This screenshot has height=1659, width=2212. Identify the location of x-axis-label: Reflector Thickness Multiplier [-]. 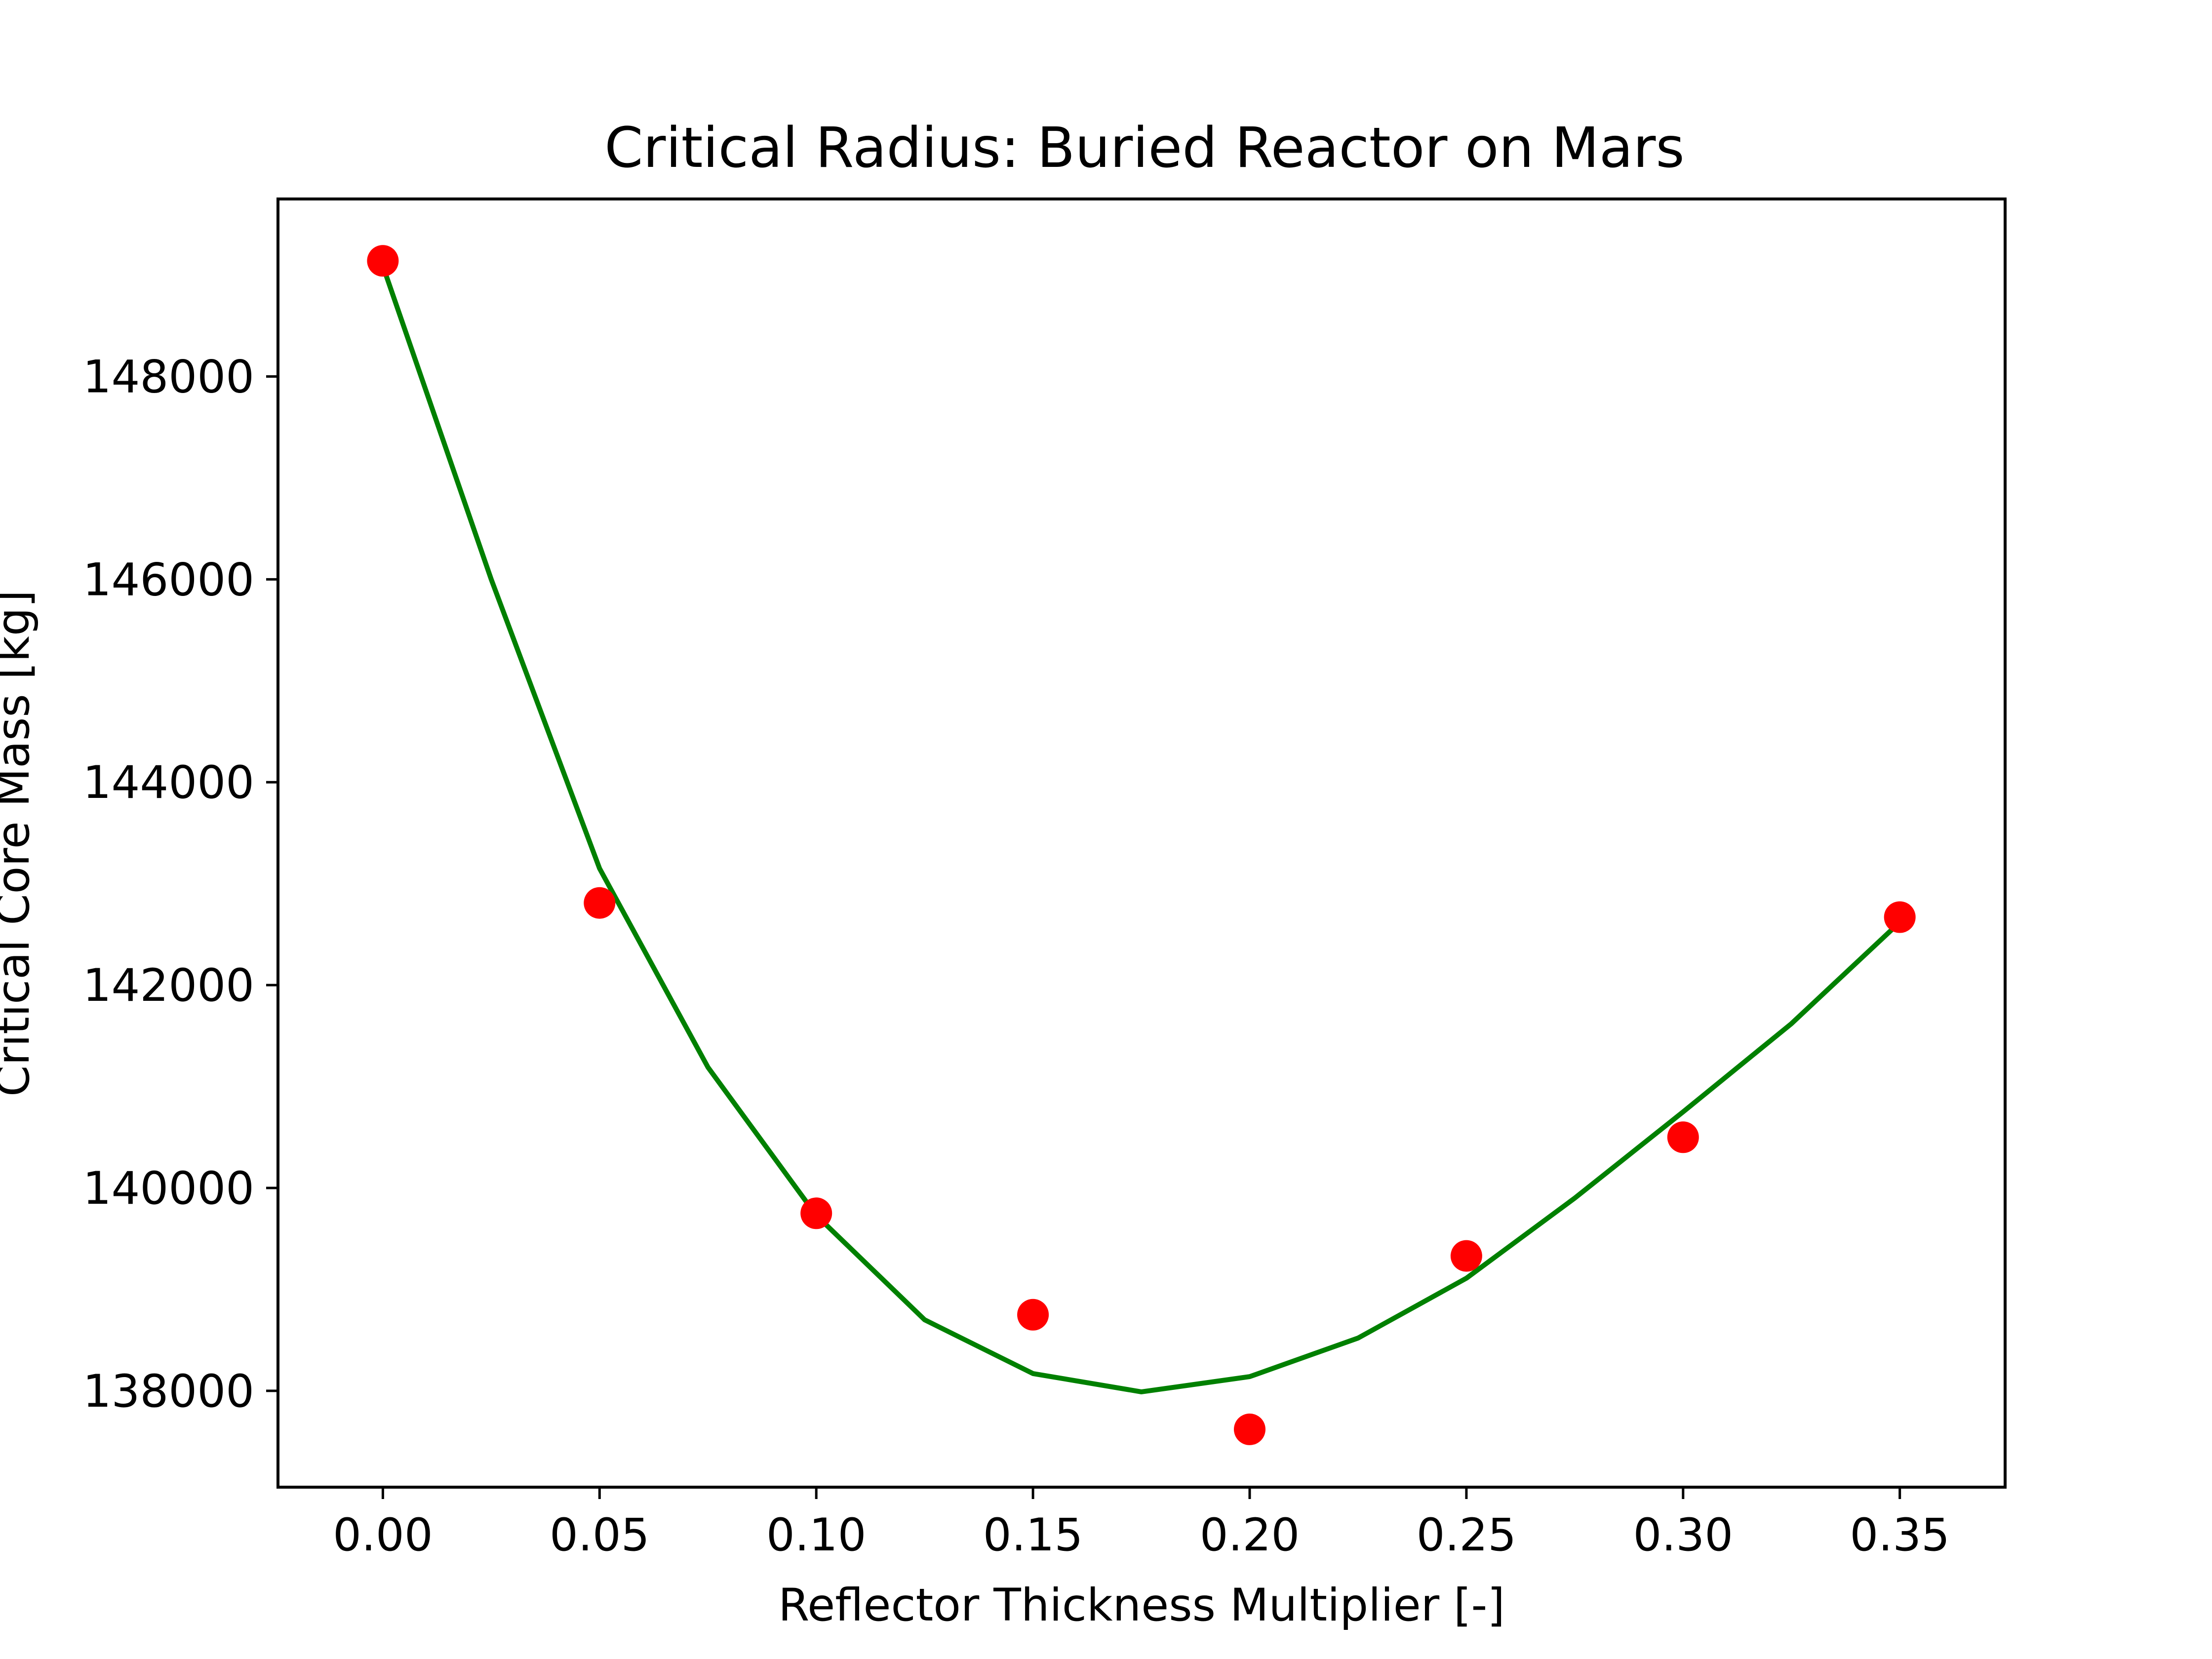
(1142, 1606).